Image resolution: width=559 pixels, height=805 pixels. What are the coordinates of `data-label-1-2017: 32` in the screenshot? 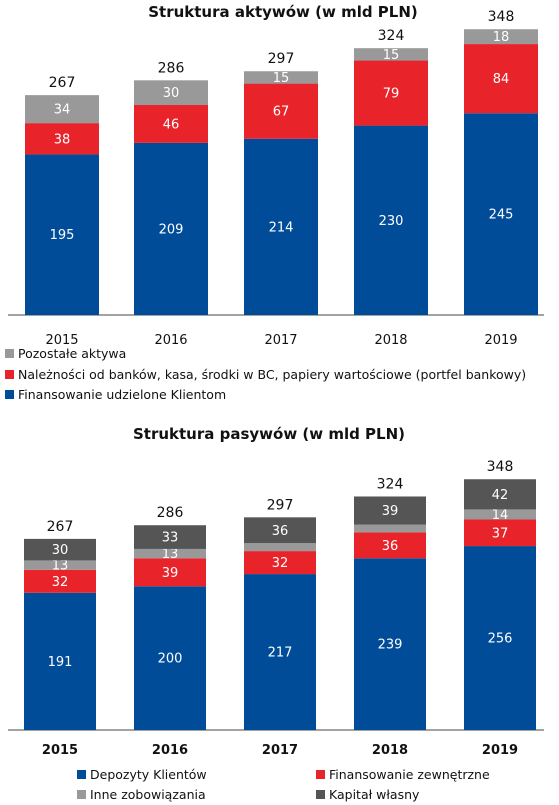 It's located at (280, 563).